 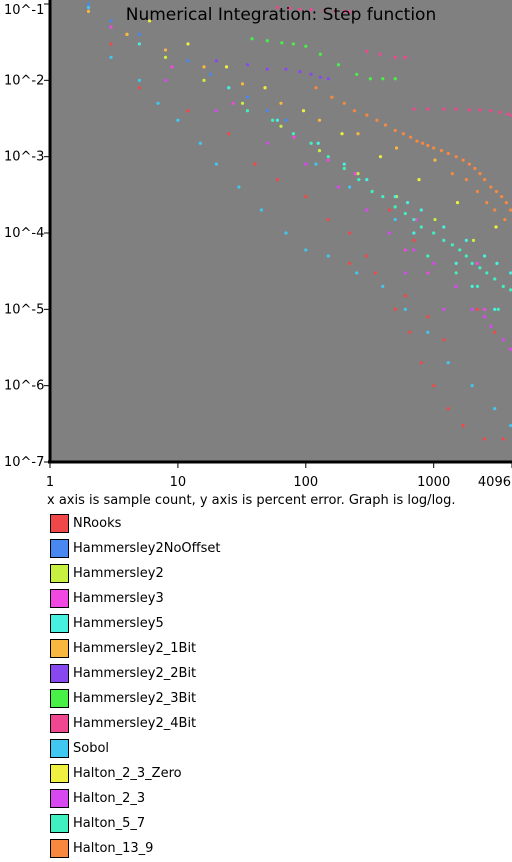 I want to click on legend-item: Halton_2_3_Zero, so click(x=116, y=773).